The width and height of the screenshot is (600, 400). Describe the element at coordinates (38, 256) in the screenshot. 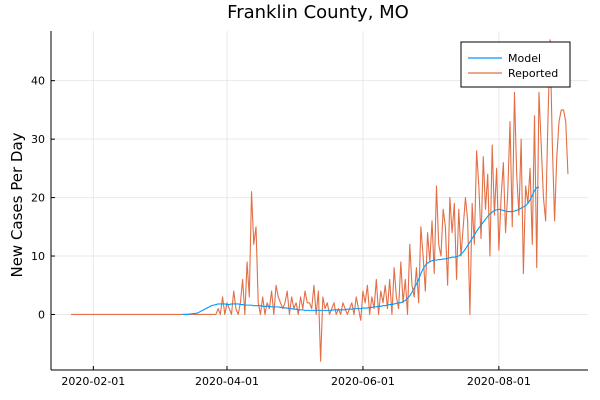

I see `y-tick-label: 10` at that location.